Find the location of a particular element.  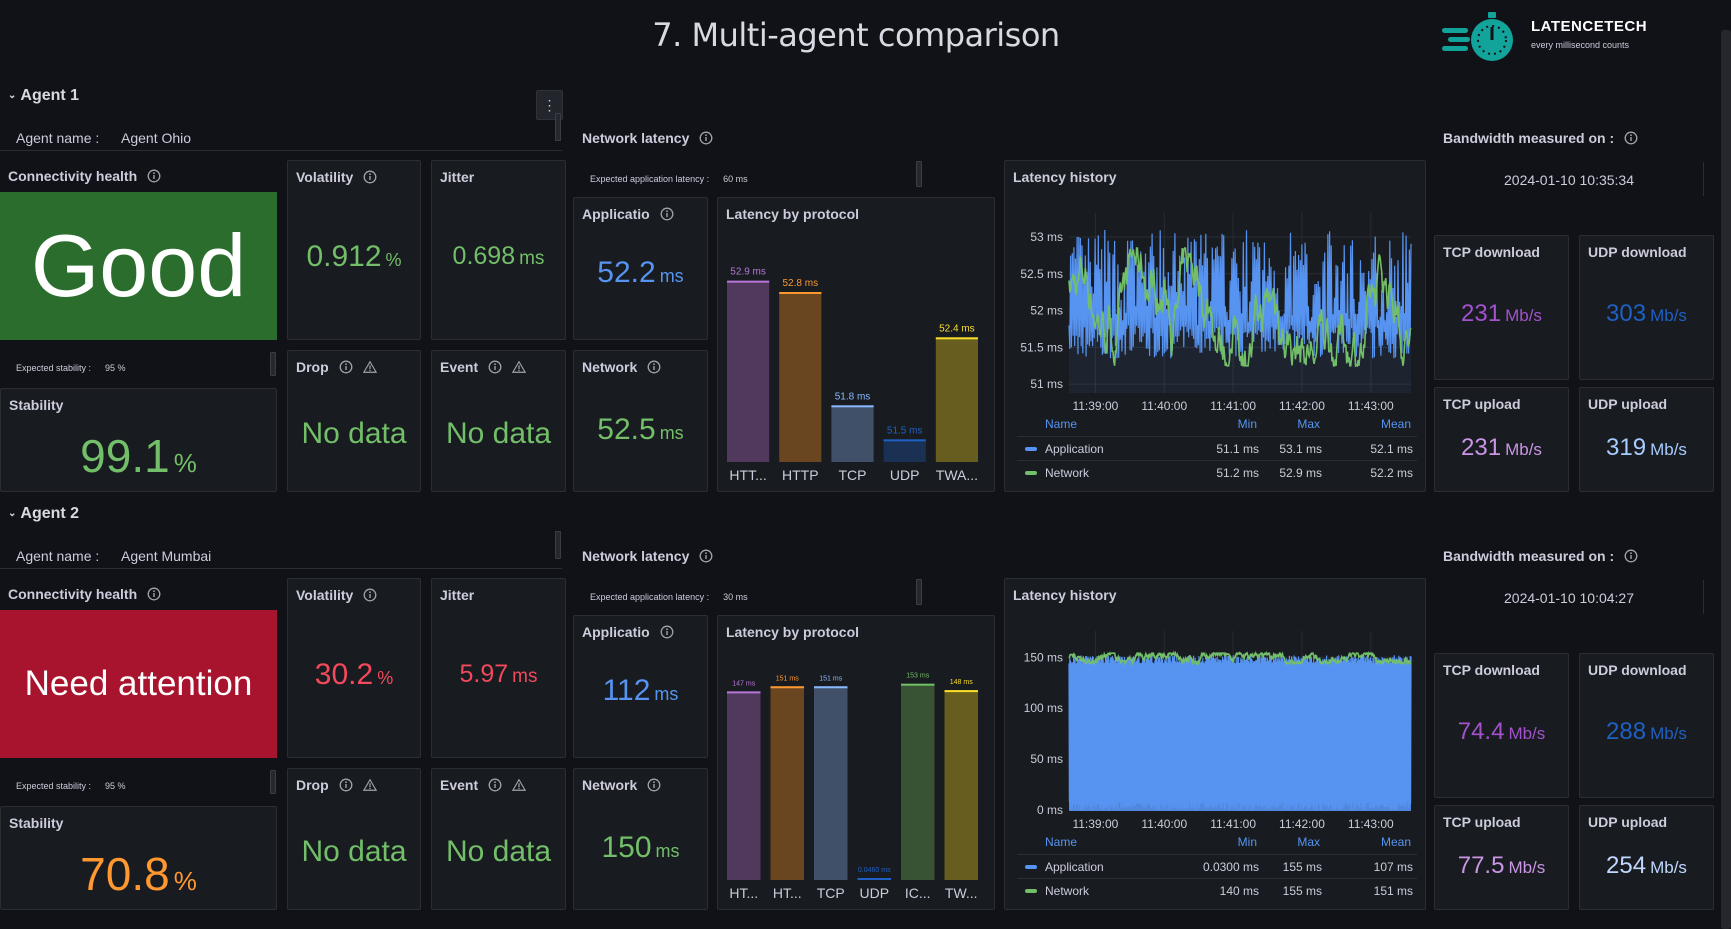

network-value: 150 ms is located at coordinates (640, 847).